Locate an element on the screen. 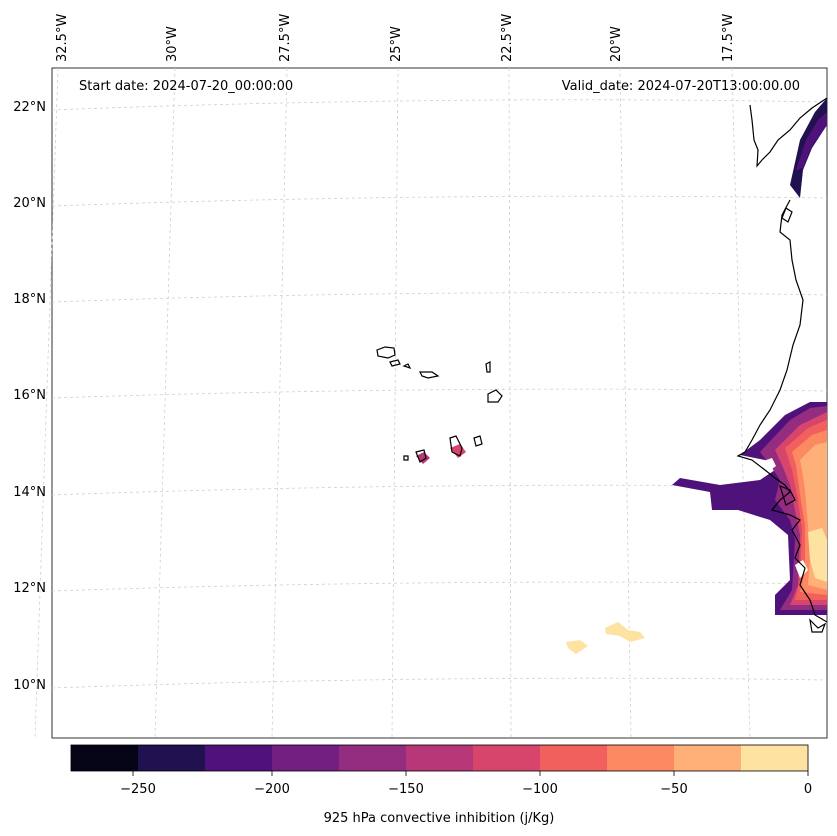 The image size is (837, 836). lat-label-16n: 16°N is located at coordinates (29, 395).